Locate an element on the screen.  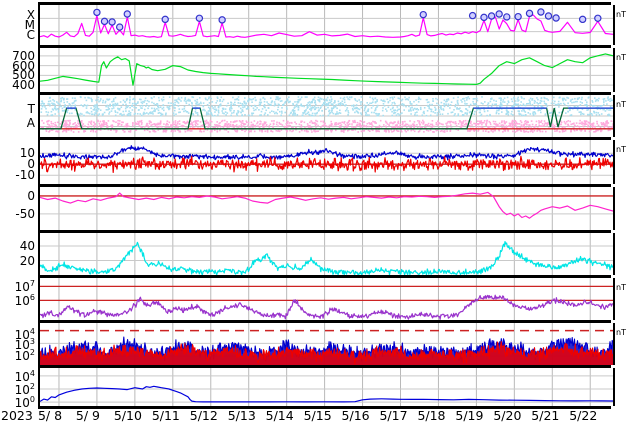
electron-flux-panel is located at coordinates (326, 387).